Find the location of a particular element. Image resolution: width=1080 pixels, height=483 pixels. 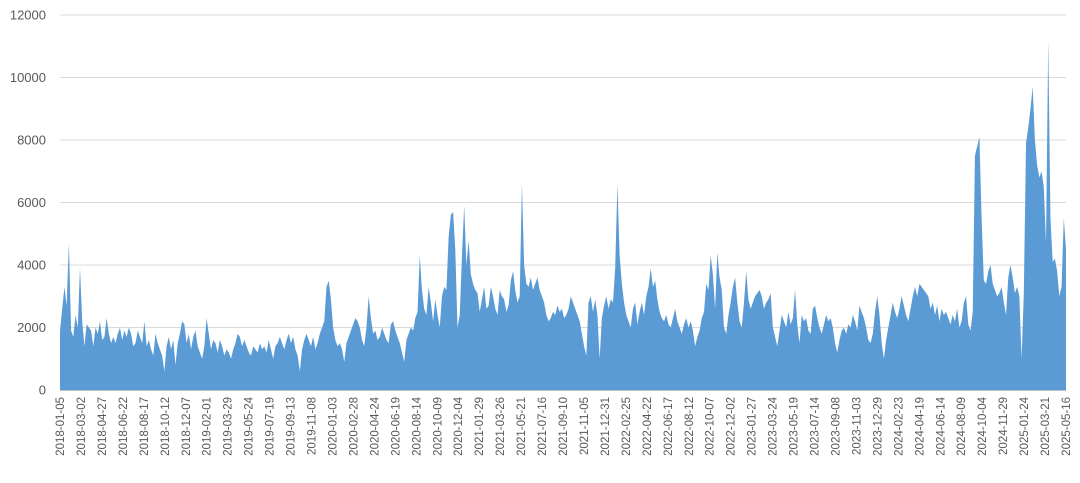

x-tick-label: 2020-06-19 is located at coordinates (396, 426).